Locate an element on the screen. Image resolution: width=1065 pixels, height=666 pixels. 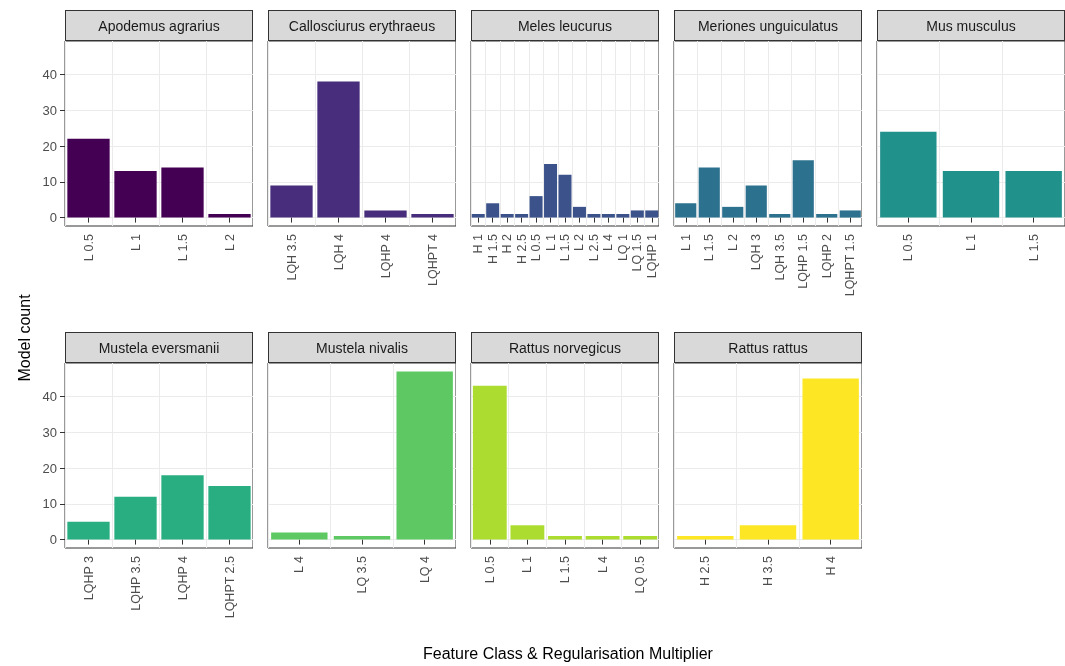
x-tick-label: H 1.5 is located at coordinates (492, 248).